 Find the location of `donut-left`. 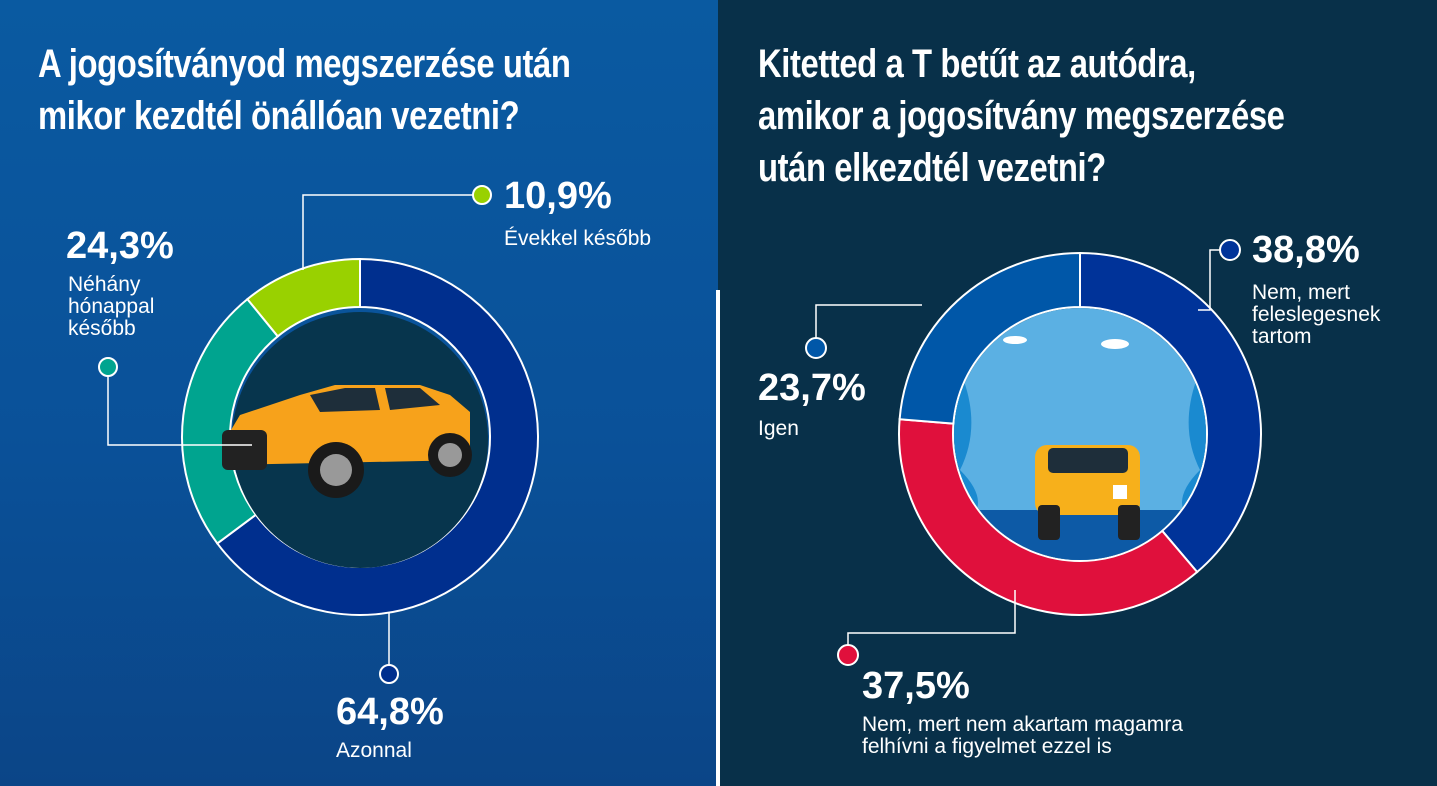

donut-left is located at coordinates (360, 436).